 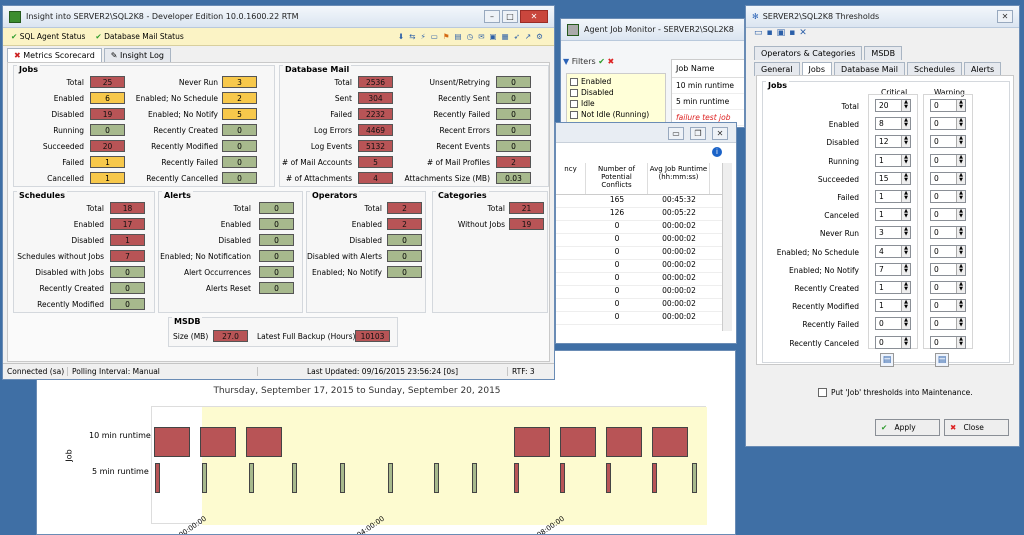 What do you see at coordinates (641, 279) in the screenshot?
I see `table-row: 0 00:00:02` at bounding box center [641, 279].